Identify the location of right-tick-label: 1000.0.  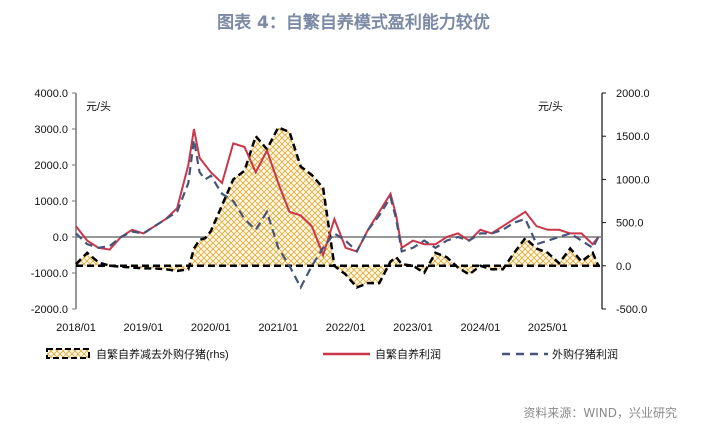
(633, 180).